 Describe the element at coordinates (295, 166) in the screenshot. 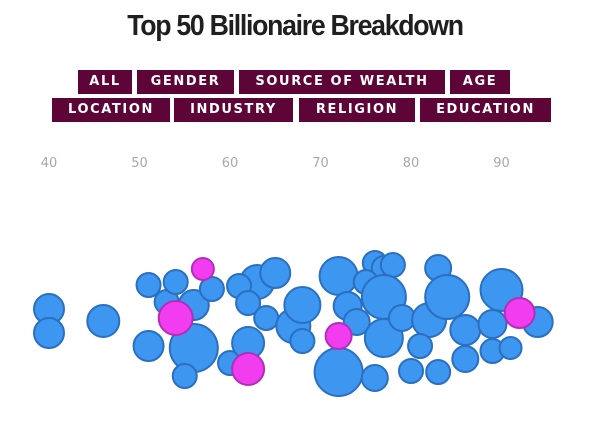

I see `age-axis-ticks: 40 50 60 70 80 90` at that location.